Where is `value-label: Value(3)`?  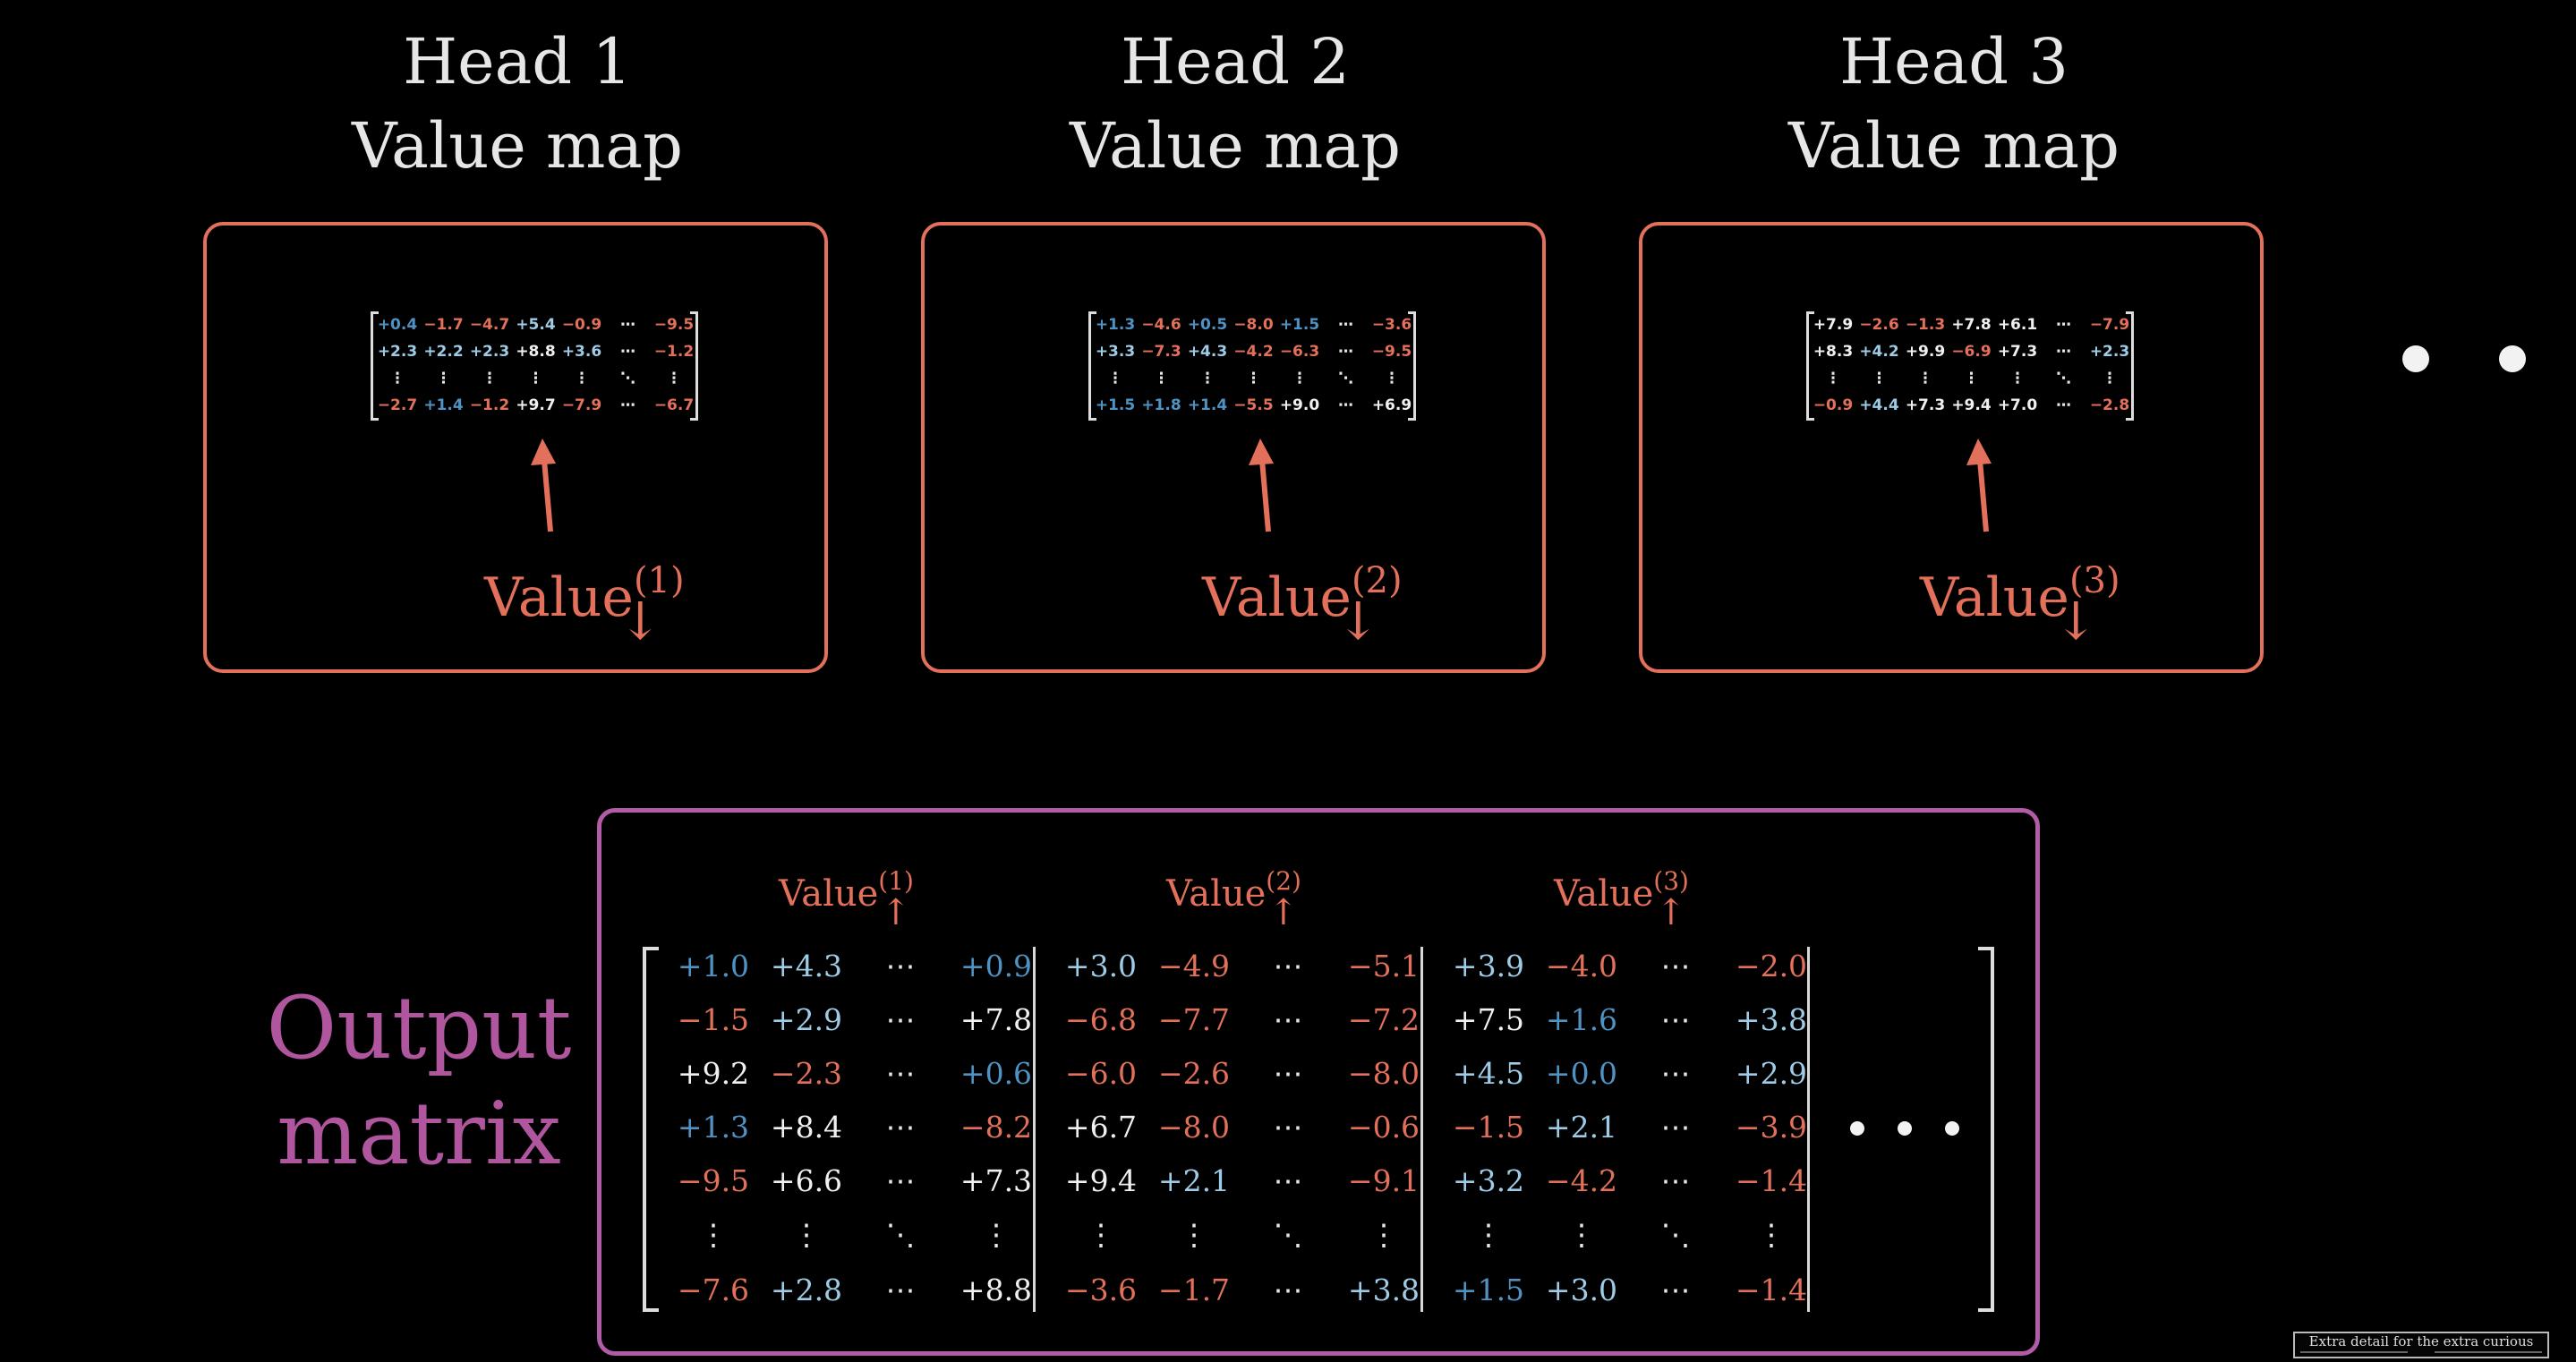 value-label: Value(3) is located at coordinates (2020, 589).